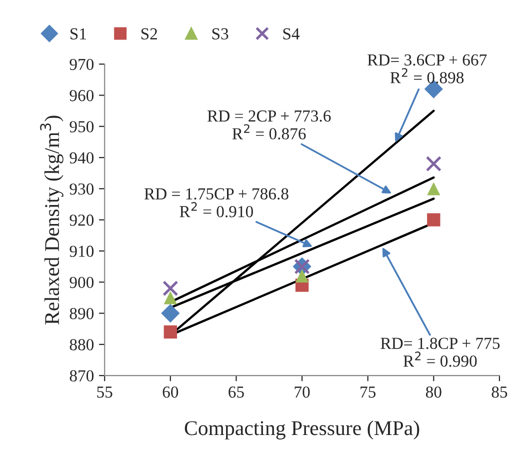  Describe the element at coordinates (82, 96) in the screenshot. I see `y-tick-label: 960` at that location.